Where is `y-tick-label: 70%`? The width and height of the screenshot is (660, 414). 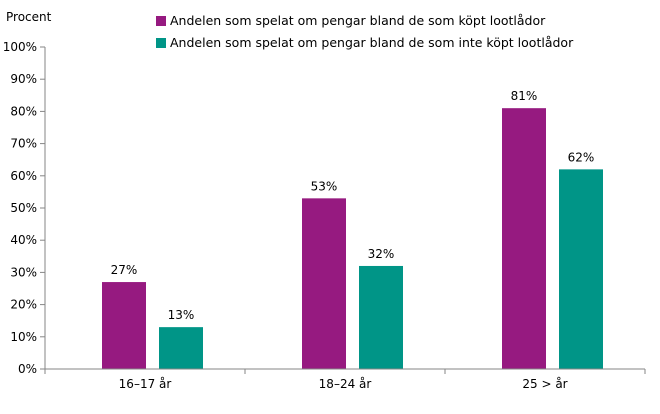 y-tick-label: 70% is located at coordinates (23, 144).